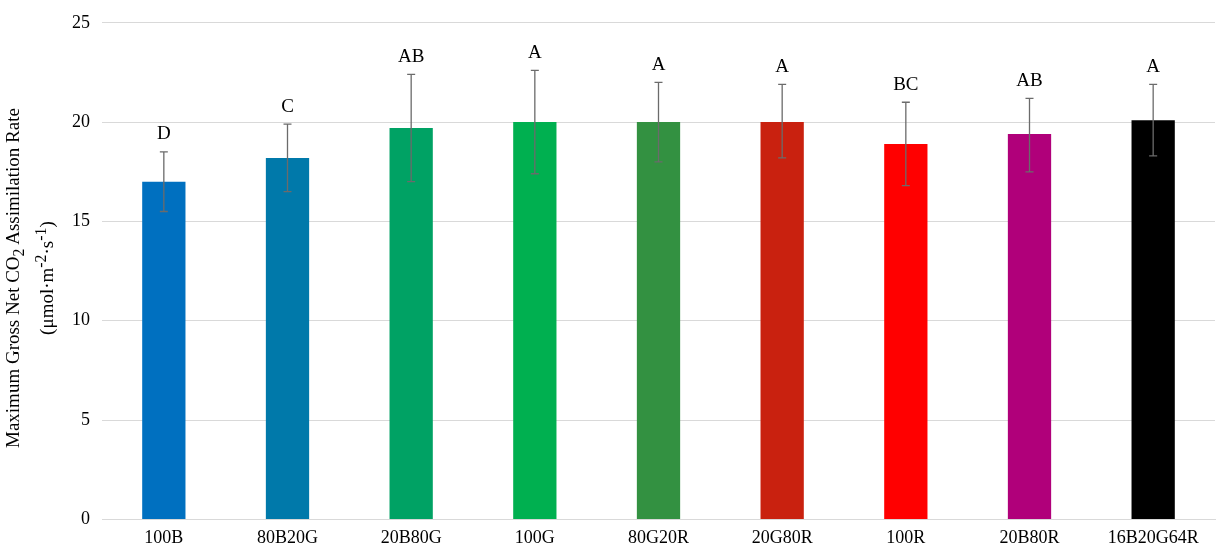 This screenshot has height=557, width=1225. Describe the element at coordinates (906, 536) in the screenshot. I see `x-tick-label: 100R` at that location.